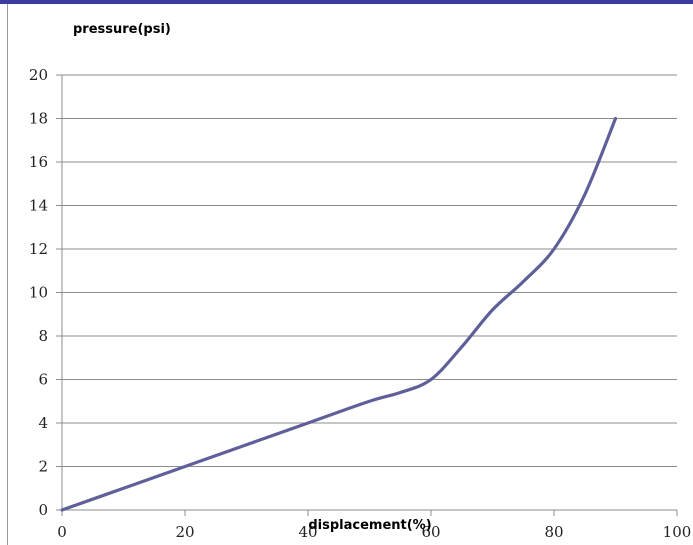  I want to click on y-tick-labels: 0 2 4 6 8 10 12 14 16 18 20, so click(38, 292).